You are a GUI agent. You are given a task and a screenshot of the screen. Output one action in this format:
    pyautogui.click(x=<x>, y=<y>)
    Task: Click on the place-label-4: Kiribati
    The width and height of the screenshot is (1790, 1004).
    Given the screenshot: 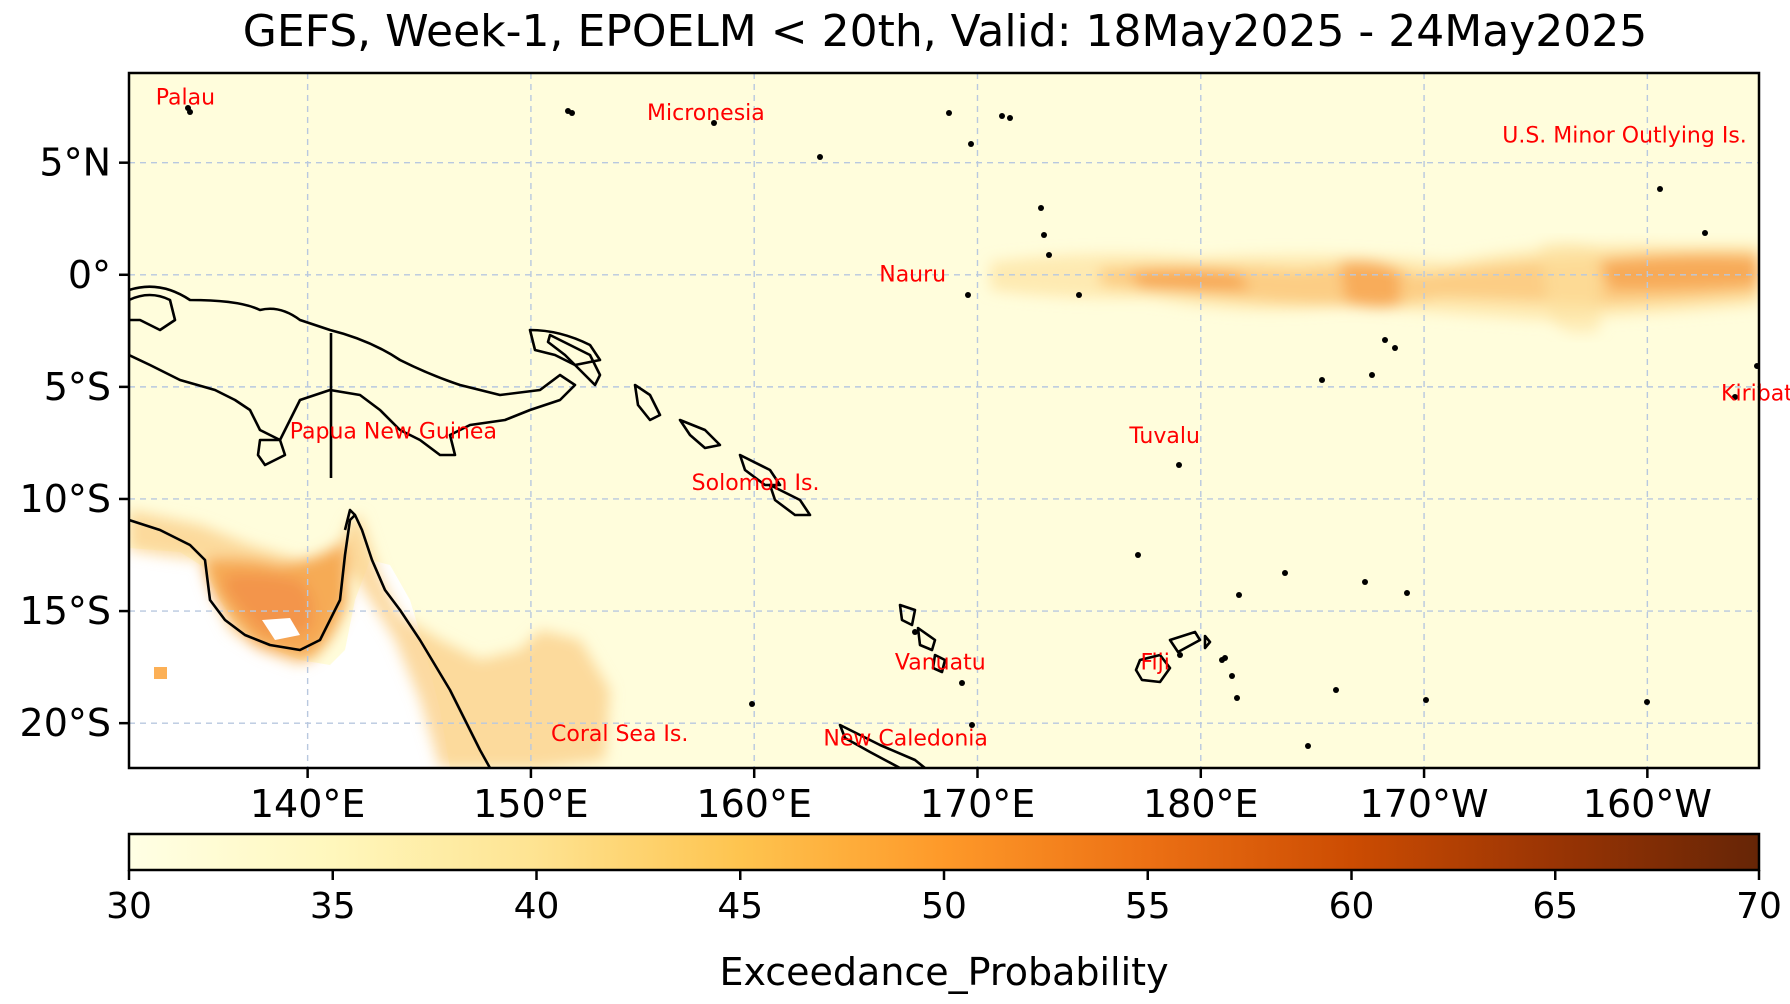 What is the action you would take?
    pyautogui.click(x=1755, y=393)
    